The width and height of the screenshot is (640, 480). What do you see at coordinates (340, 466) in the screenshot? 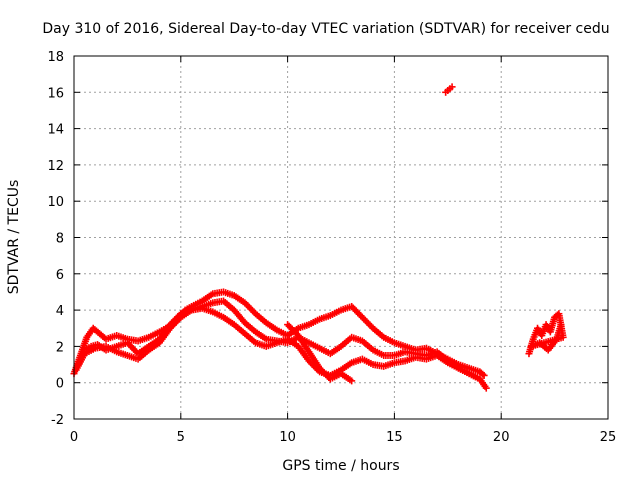
I see `x-axis-label: GPS time / hours` at bounding box center [340, 466].